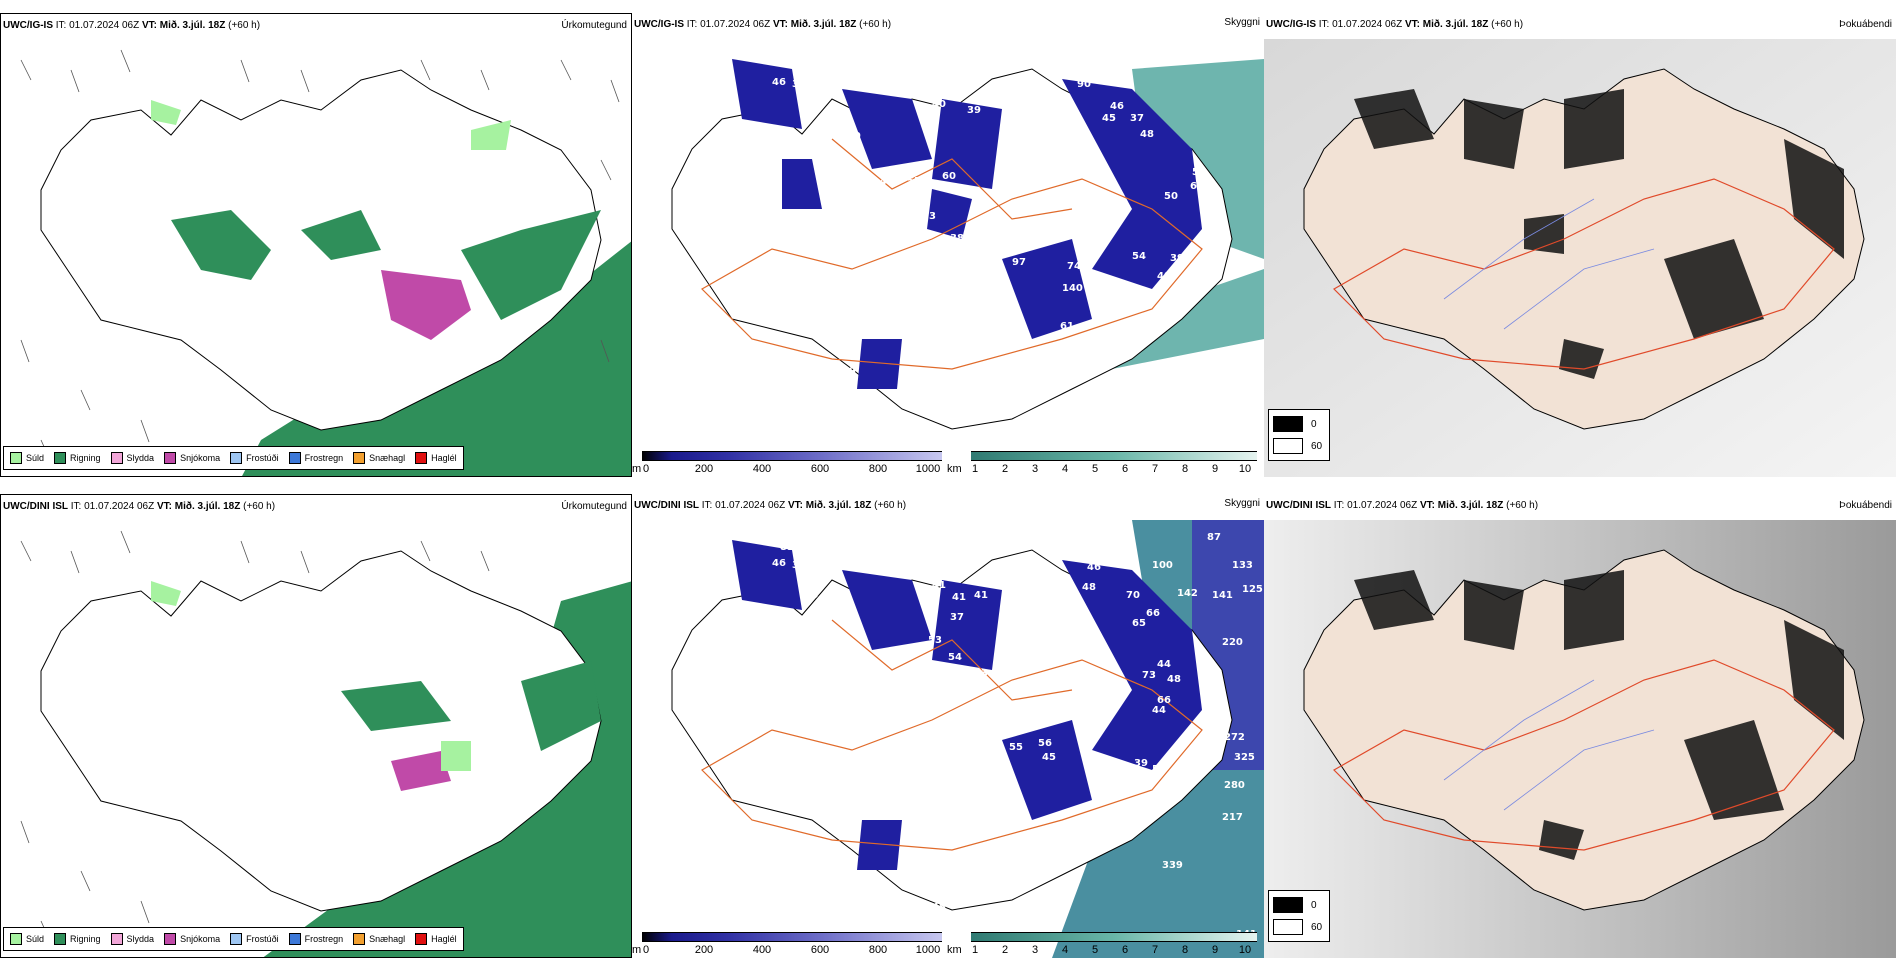 The image size is (1900, 958). I want to click on cloud-base-value: 339, so click(1172, 865).